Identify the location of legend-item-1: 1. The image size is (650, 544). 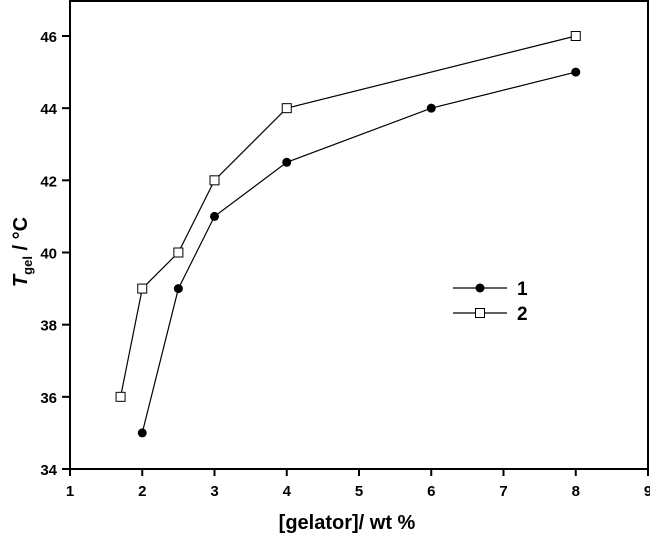
(490, 289).